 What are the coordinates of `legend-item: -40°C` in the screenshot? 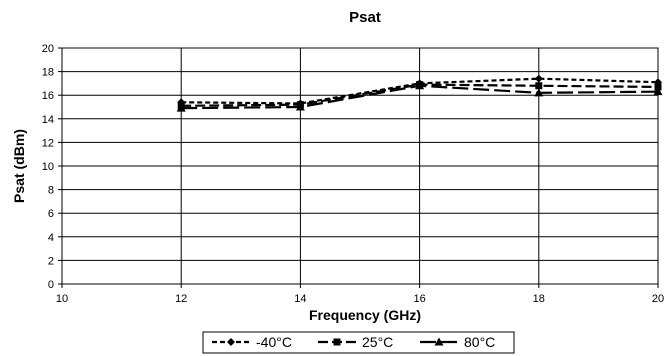 It's located at (252, 342).